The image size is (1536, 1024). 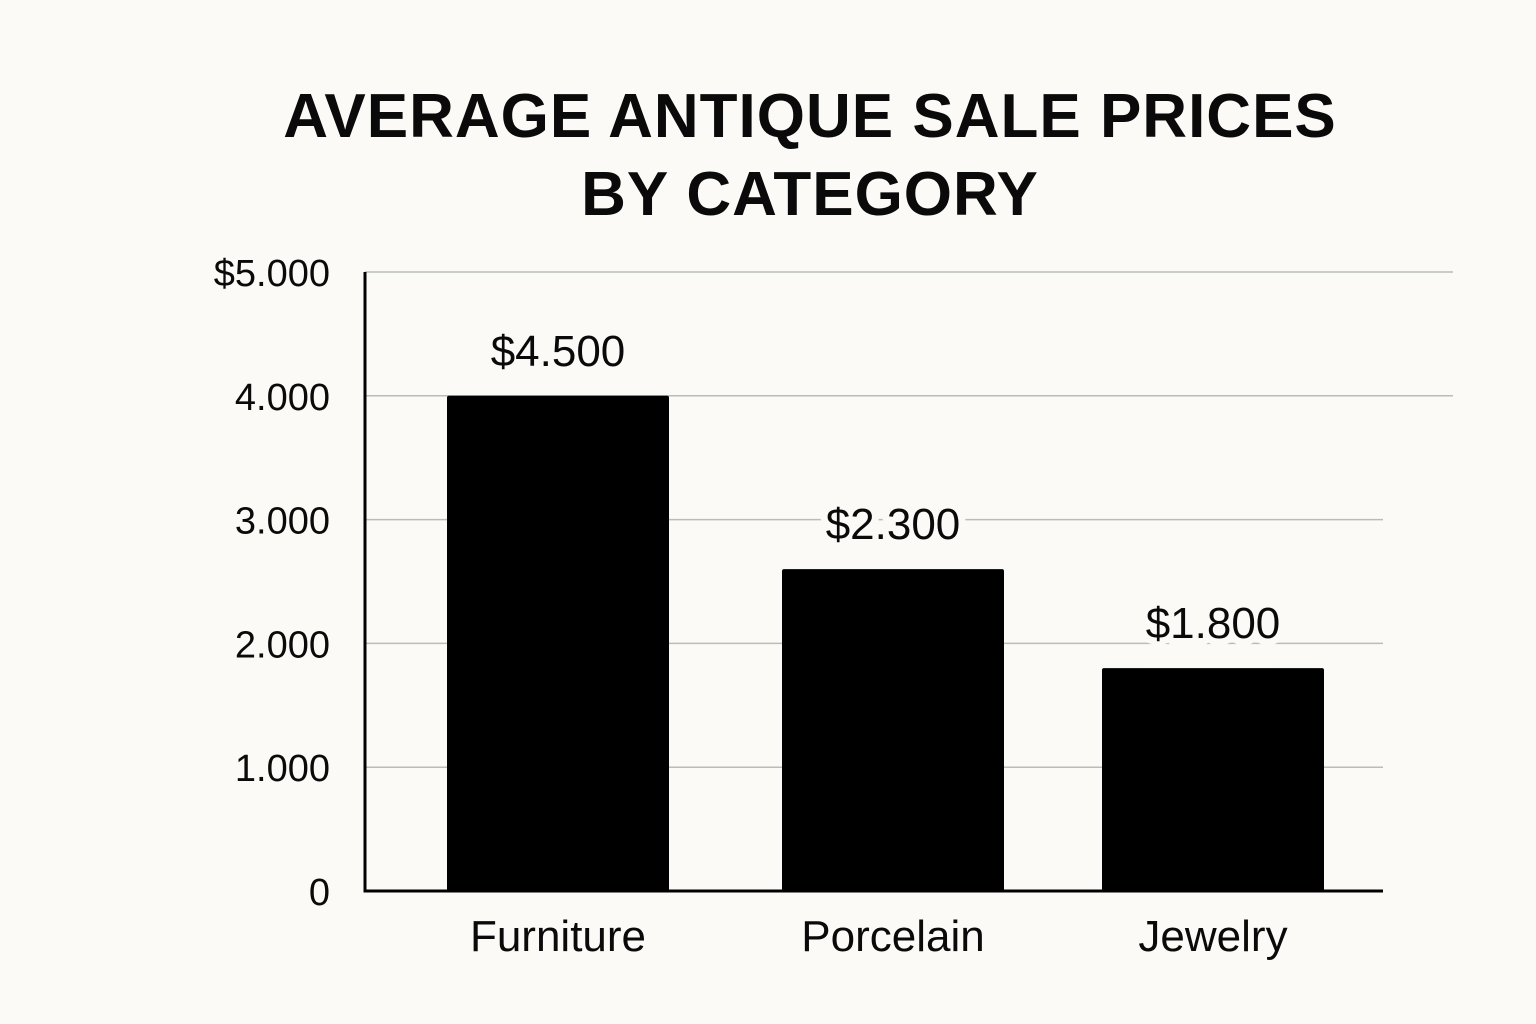 What do you see at coordinates (558, 351) in the screenshot?
I see `data-label-furniture: $4.500` at bounding box center [558, 351].